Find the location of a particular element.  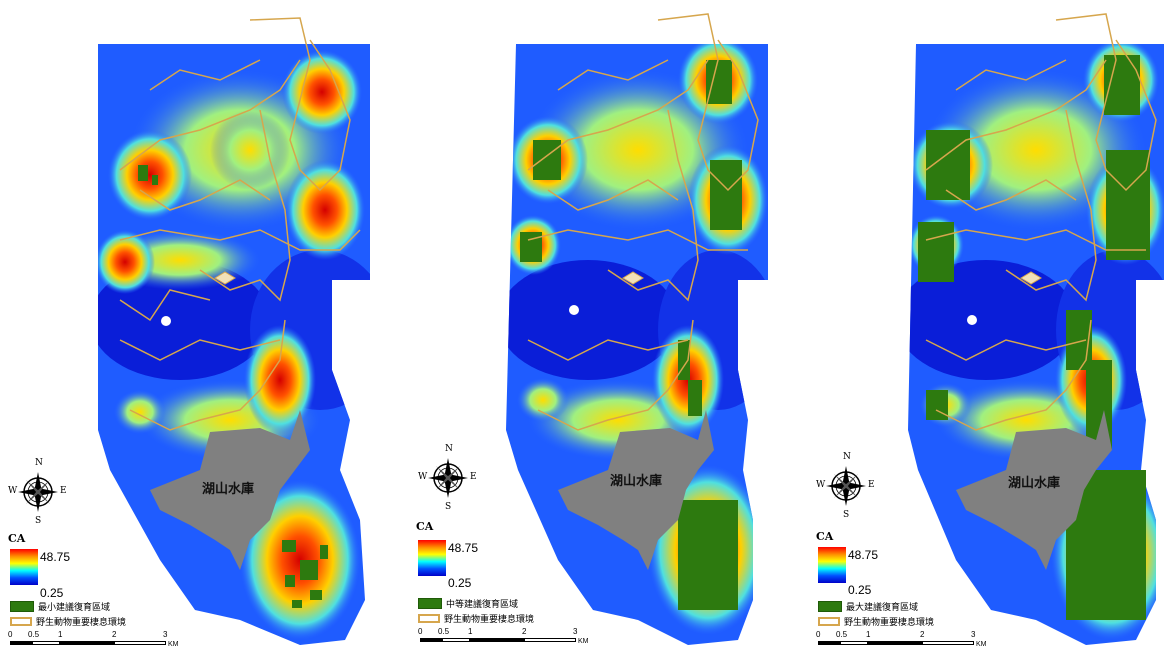

restoration-label: 最小建議復育區域 is located at coordinates (74, 607).